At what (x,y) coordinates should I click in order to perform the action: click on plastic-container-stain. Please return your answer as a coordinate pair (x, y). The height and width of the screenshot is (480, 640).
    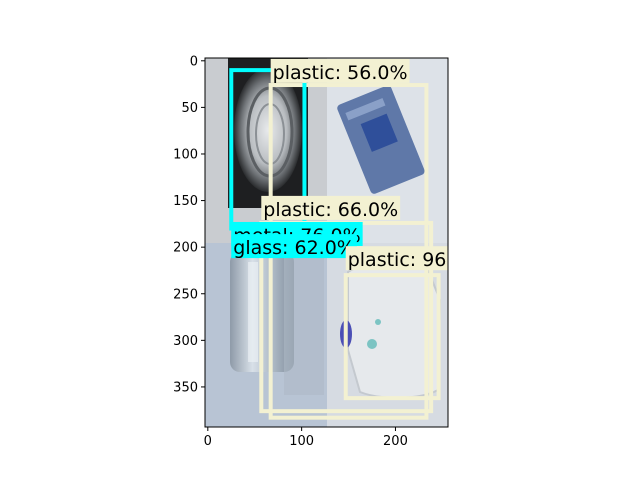
    Looking at the image, I should click on (372, 344).